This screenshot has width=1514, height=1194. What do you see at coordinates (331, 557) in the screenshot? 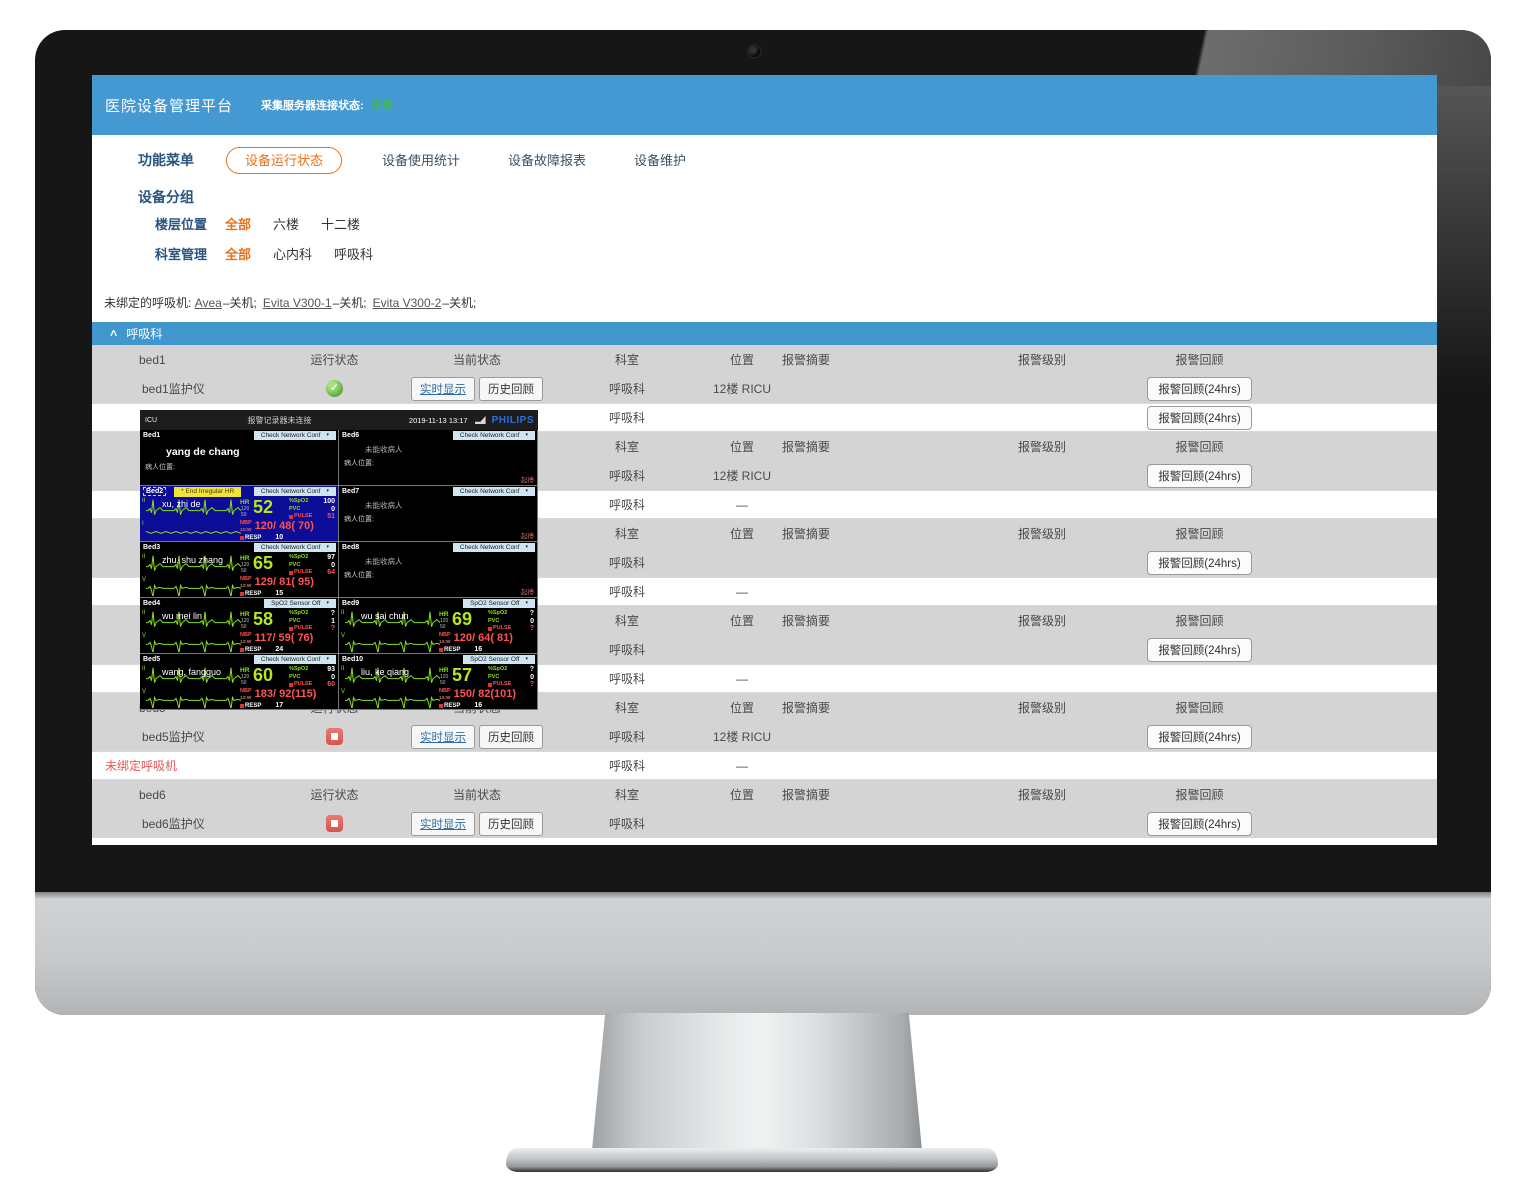
I see `spo2-value: 97` at bounding box center [331, 557].